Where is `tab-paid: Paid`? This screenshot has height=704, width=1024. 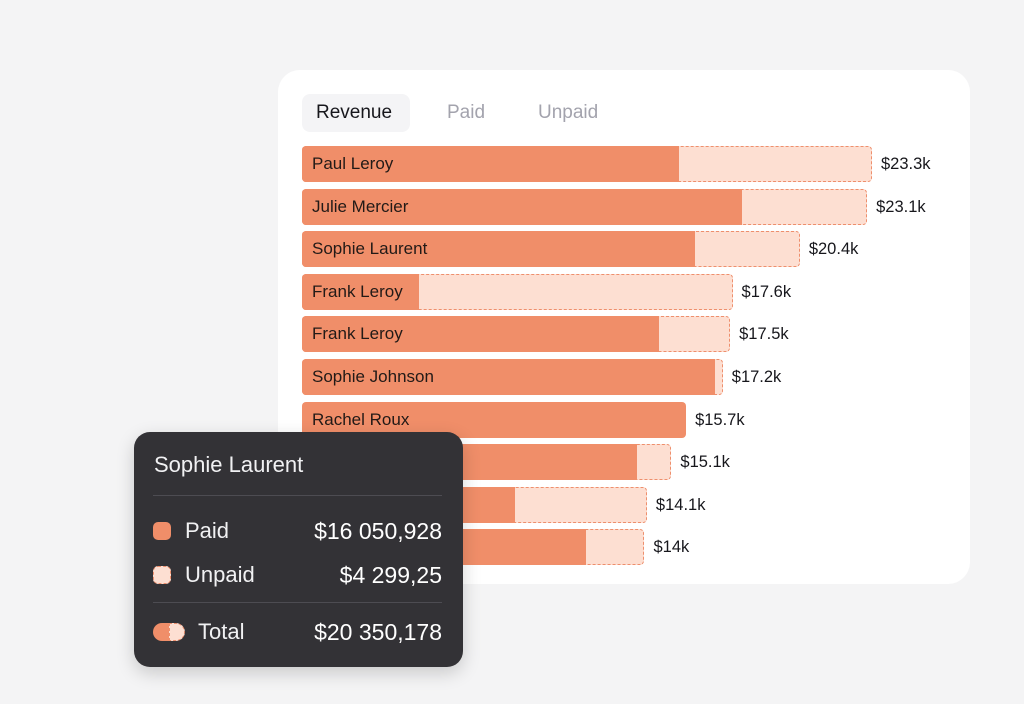 tab-paid: Paid is located at coordinates (466, 112).